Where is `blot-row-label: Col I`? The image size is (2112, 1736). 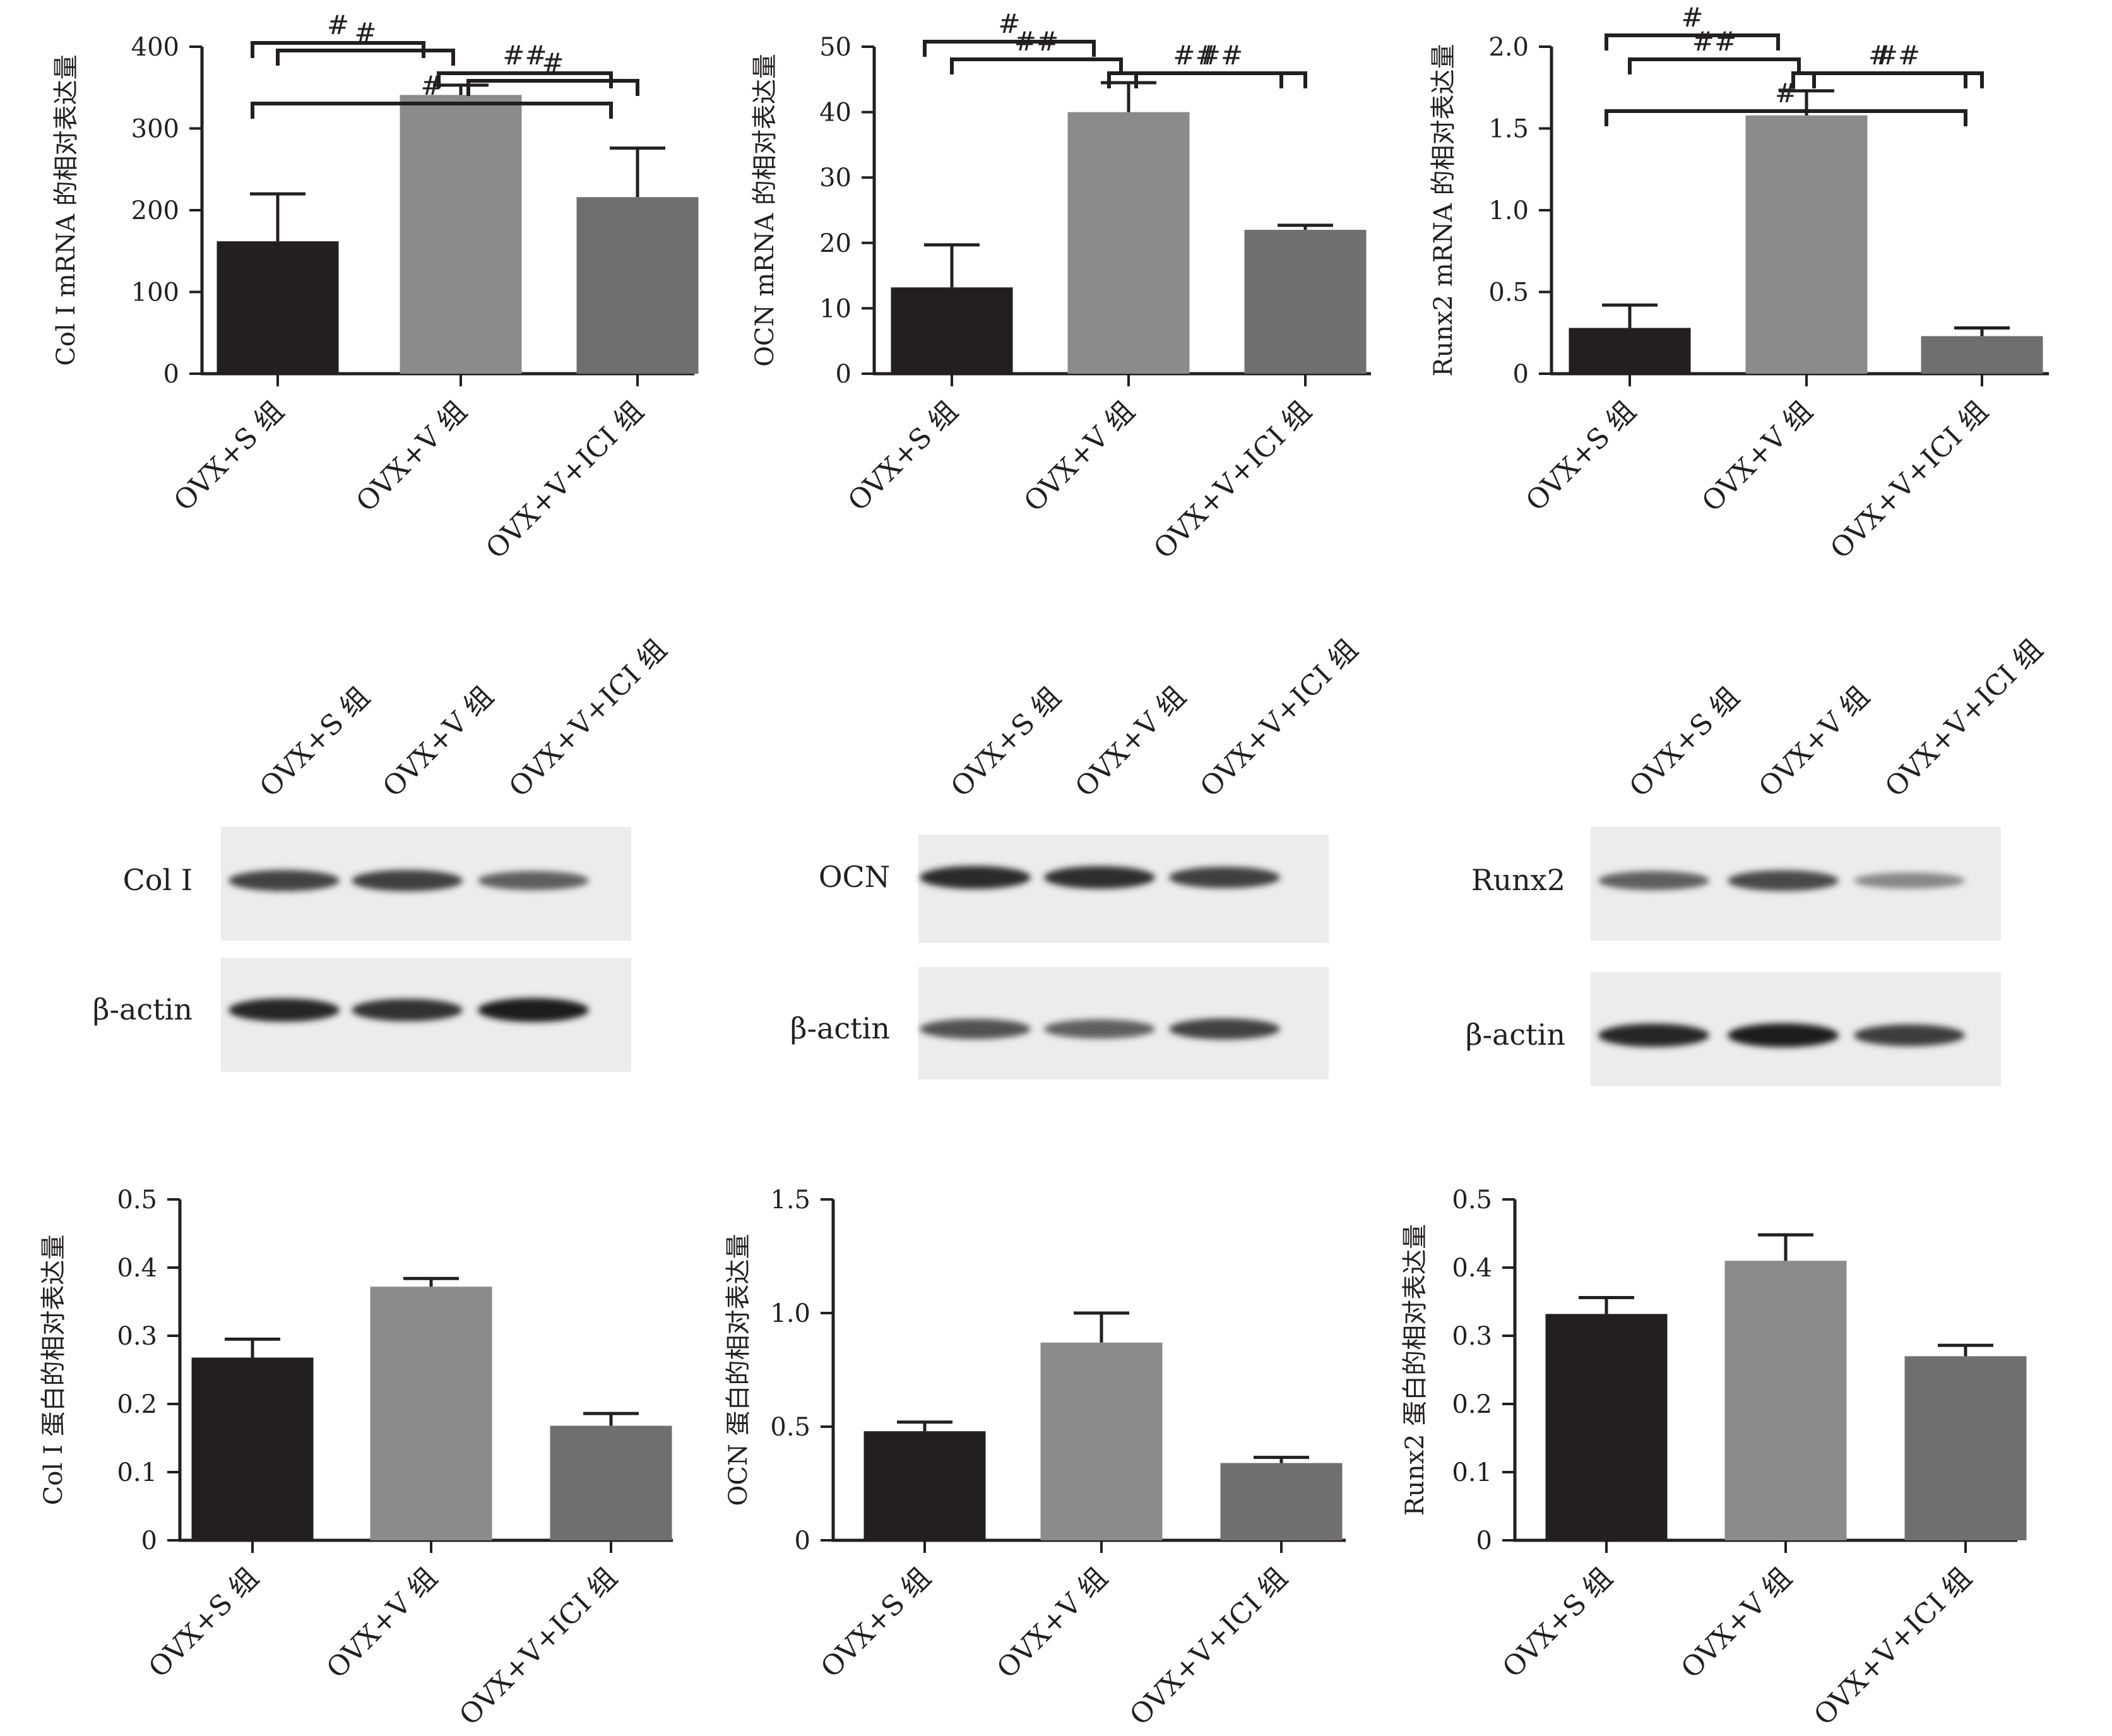
blot-row-label: Col I is located at coordinates (158, 880).